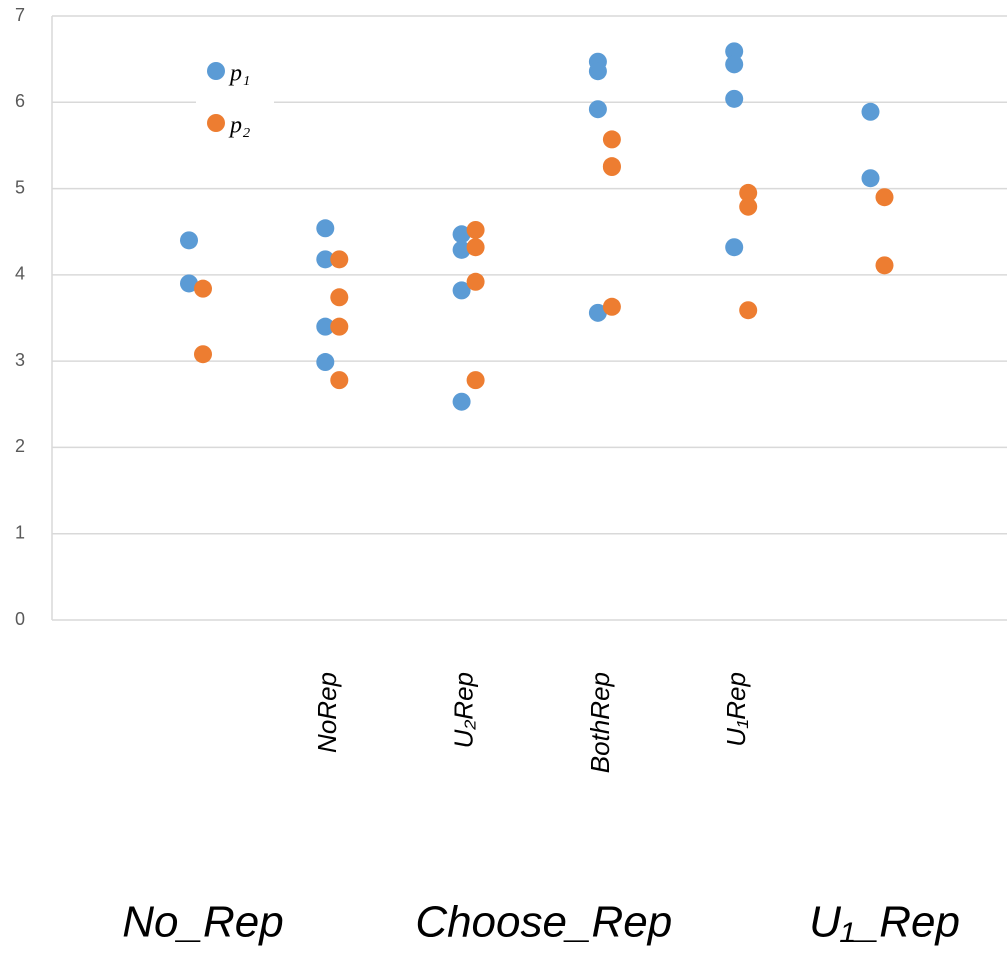  Describe the element at coordinates (20, 360) in the screenshot. I see `y-tick-label: 3` at that location.